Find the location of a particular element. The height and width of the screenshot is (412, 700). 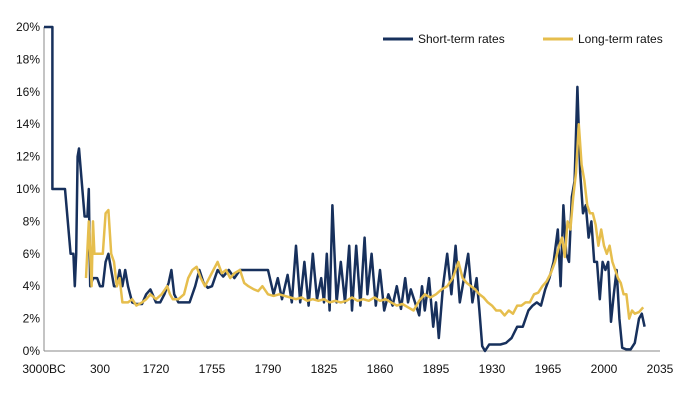

legend-label-short-term: Short-term rates is located at coordinates (461, 39).